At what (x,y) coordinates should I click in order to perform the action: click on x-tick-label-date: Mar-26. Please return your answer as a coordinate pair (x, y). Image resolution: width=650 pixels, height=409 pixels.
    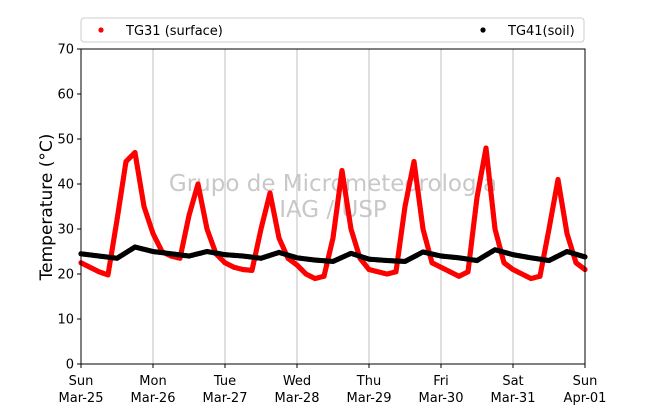
    Looking at the image, I should click on (153, 398).